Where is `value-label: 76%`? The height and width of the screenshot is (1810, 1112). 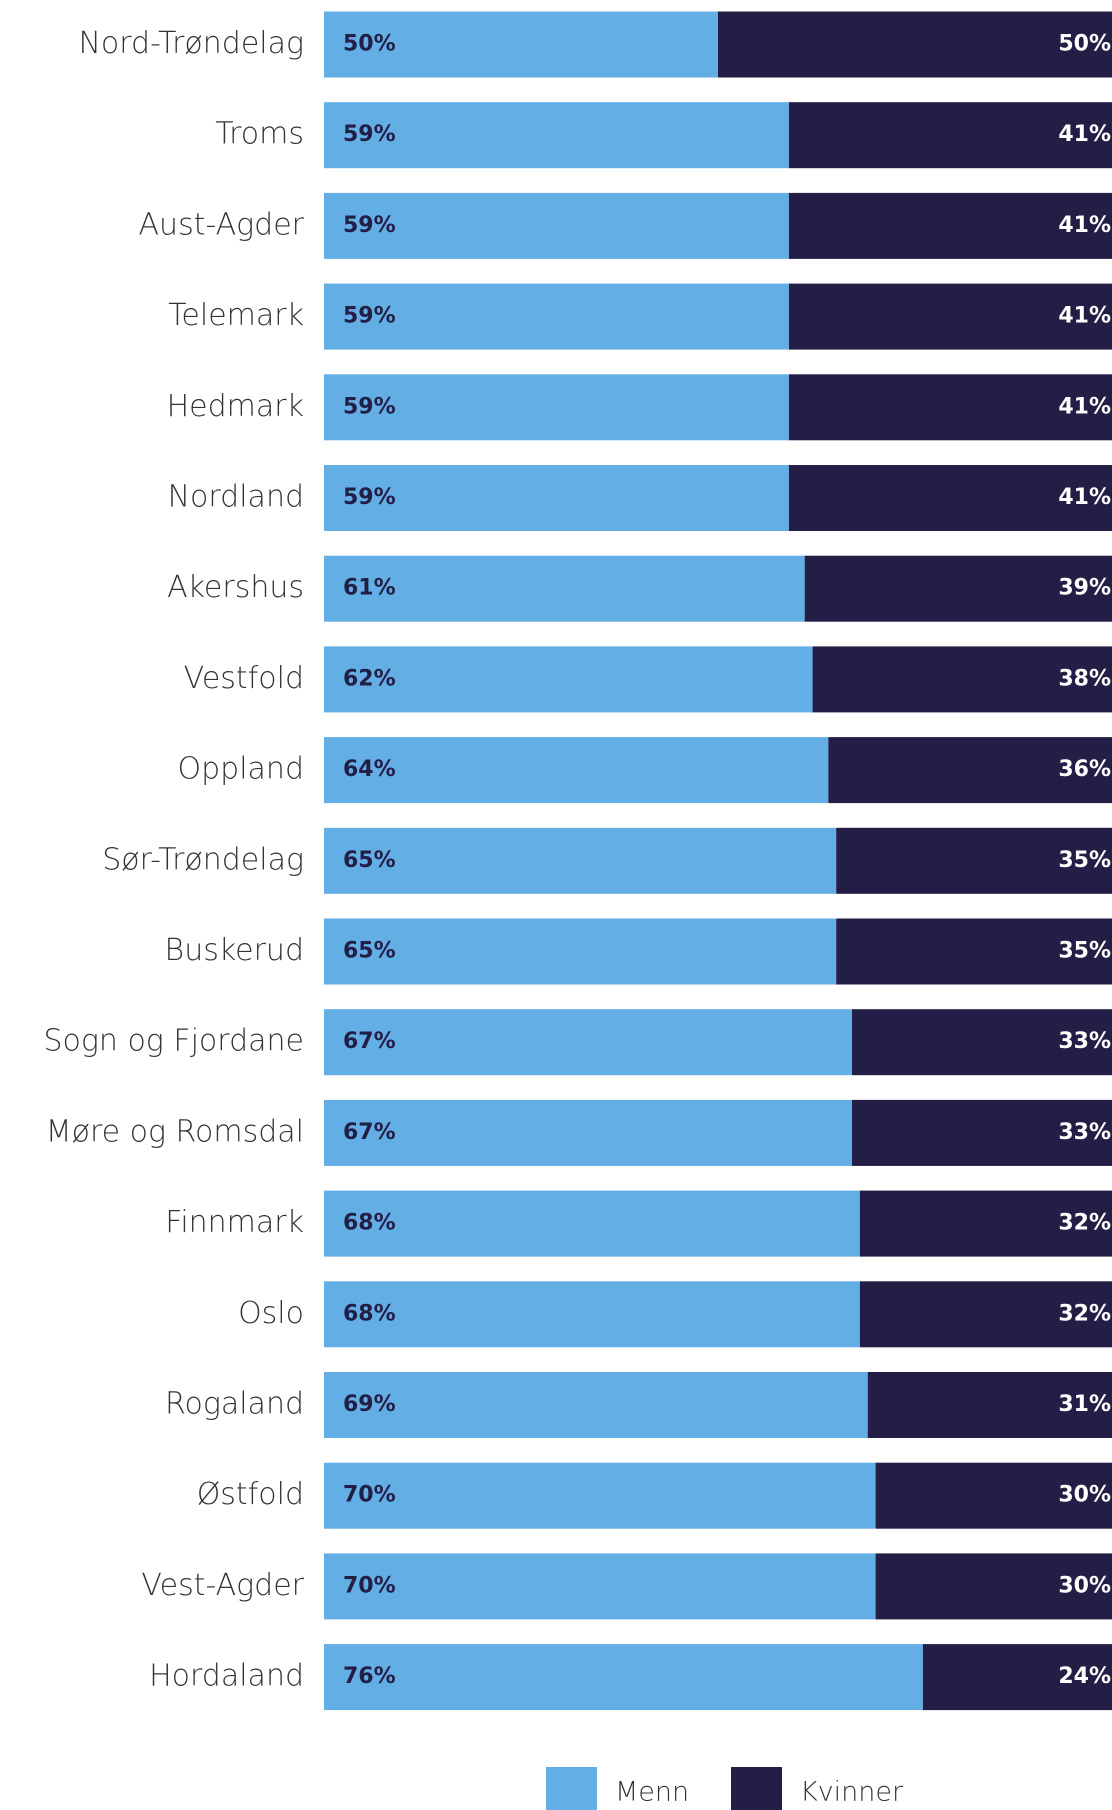 value-label: 76% is located at coordinates (369, 1676).